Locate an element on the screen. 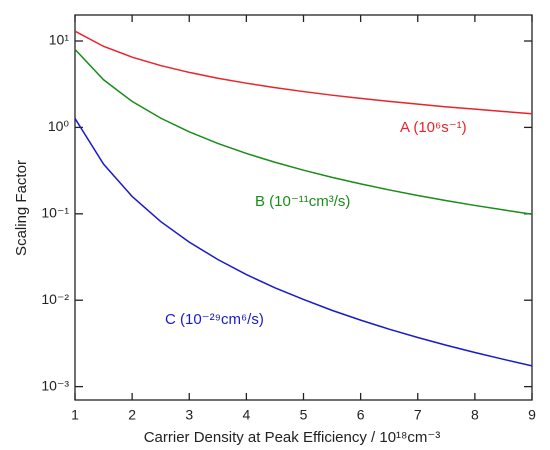  y-axis-label: Scaling Factor is located at coordinates (21, 208).